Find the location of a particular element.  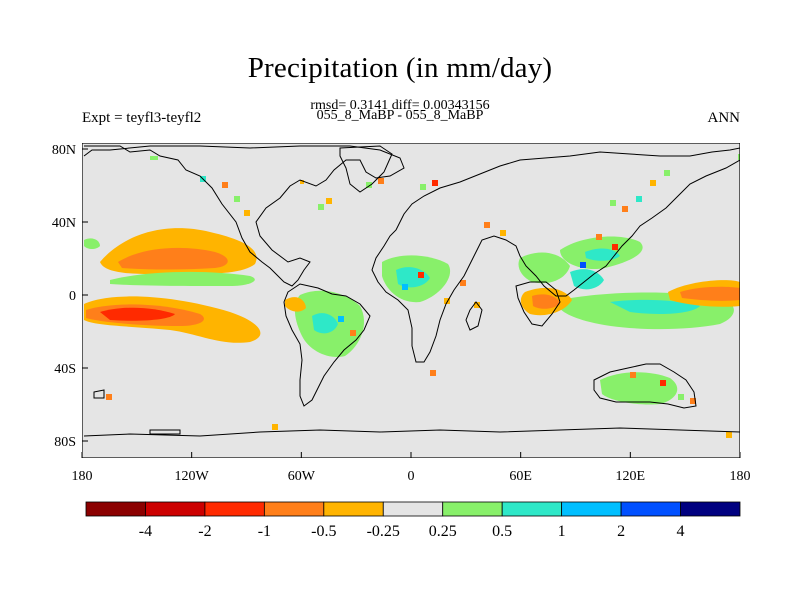

colorbar-label: 2 is located at coordinates (621, 531).